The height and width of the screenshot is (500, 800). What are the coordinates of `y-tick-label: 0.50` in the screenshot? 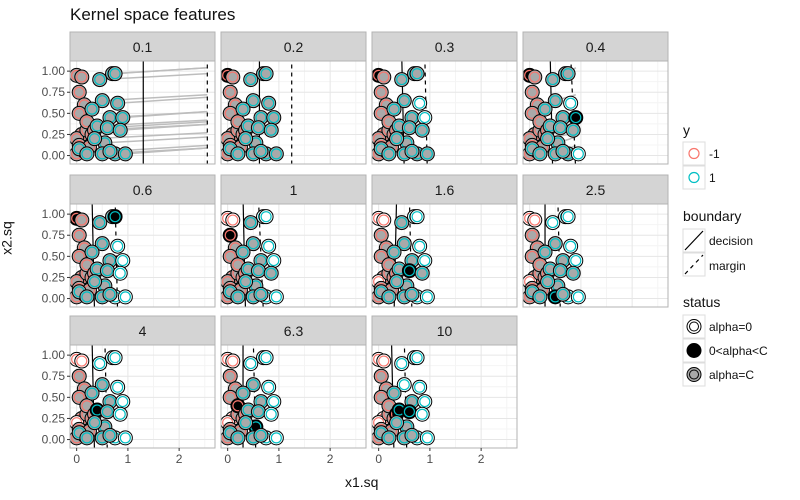 It's located at (54, 397).